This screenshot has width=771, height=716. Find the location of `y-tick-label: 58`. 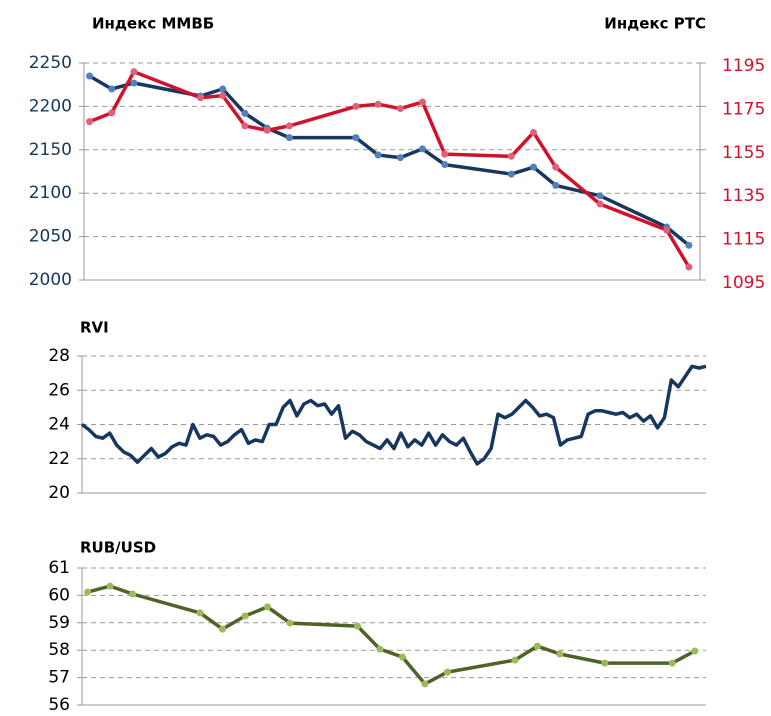

y-tick-label: 58 is located at coordinates (59, 650).